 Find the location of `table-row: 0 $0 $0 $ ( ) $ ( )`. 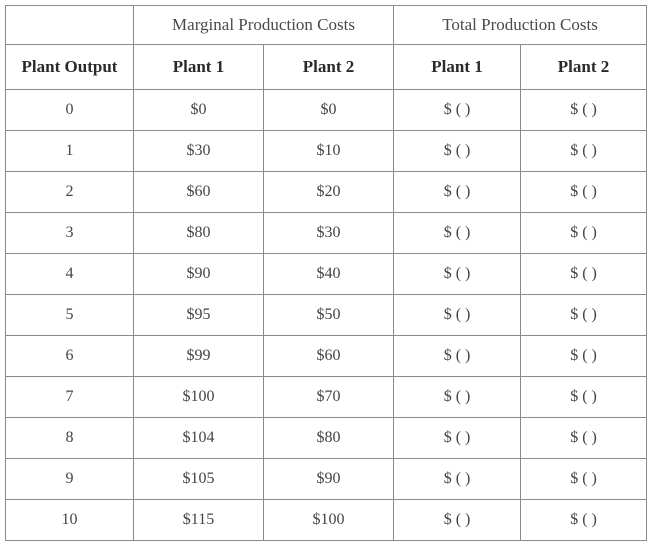

table-row: 0 $0 $0 $ ( ) $ ( ) is located at coordinates (326, 110).